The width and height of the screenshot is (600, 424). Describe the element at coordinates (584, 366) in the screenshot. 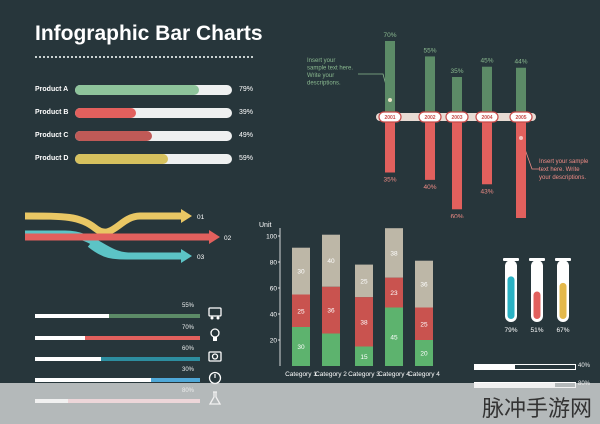

I see `bottom-bar-value: 40%` at that location.